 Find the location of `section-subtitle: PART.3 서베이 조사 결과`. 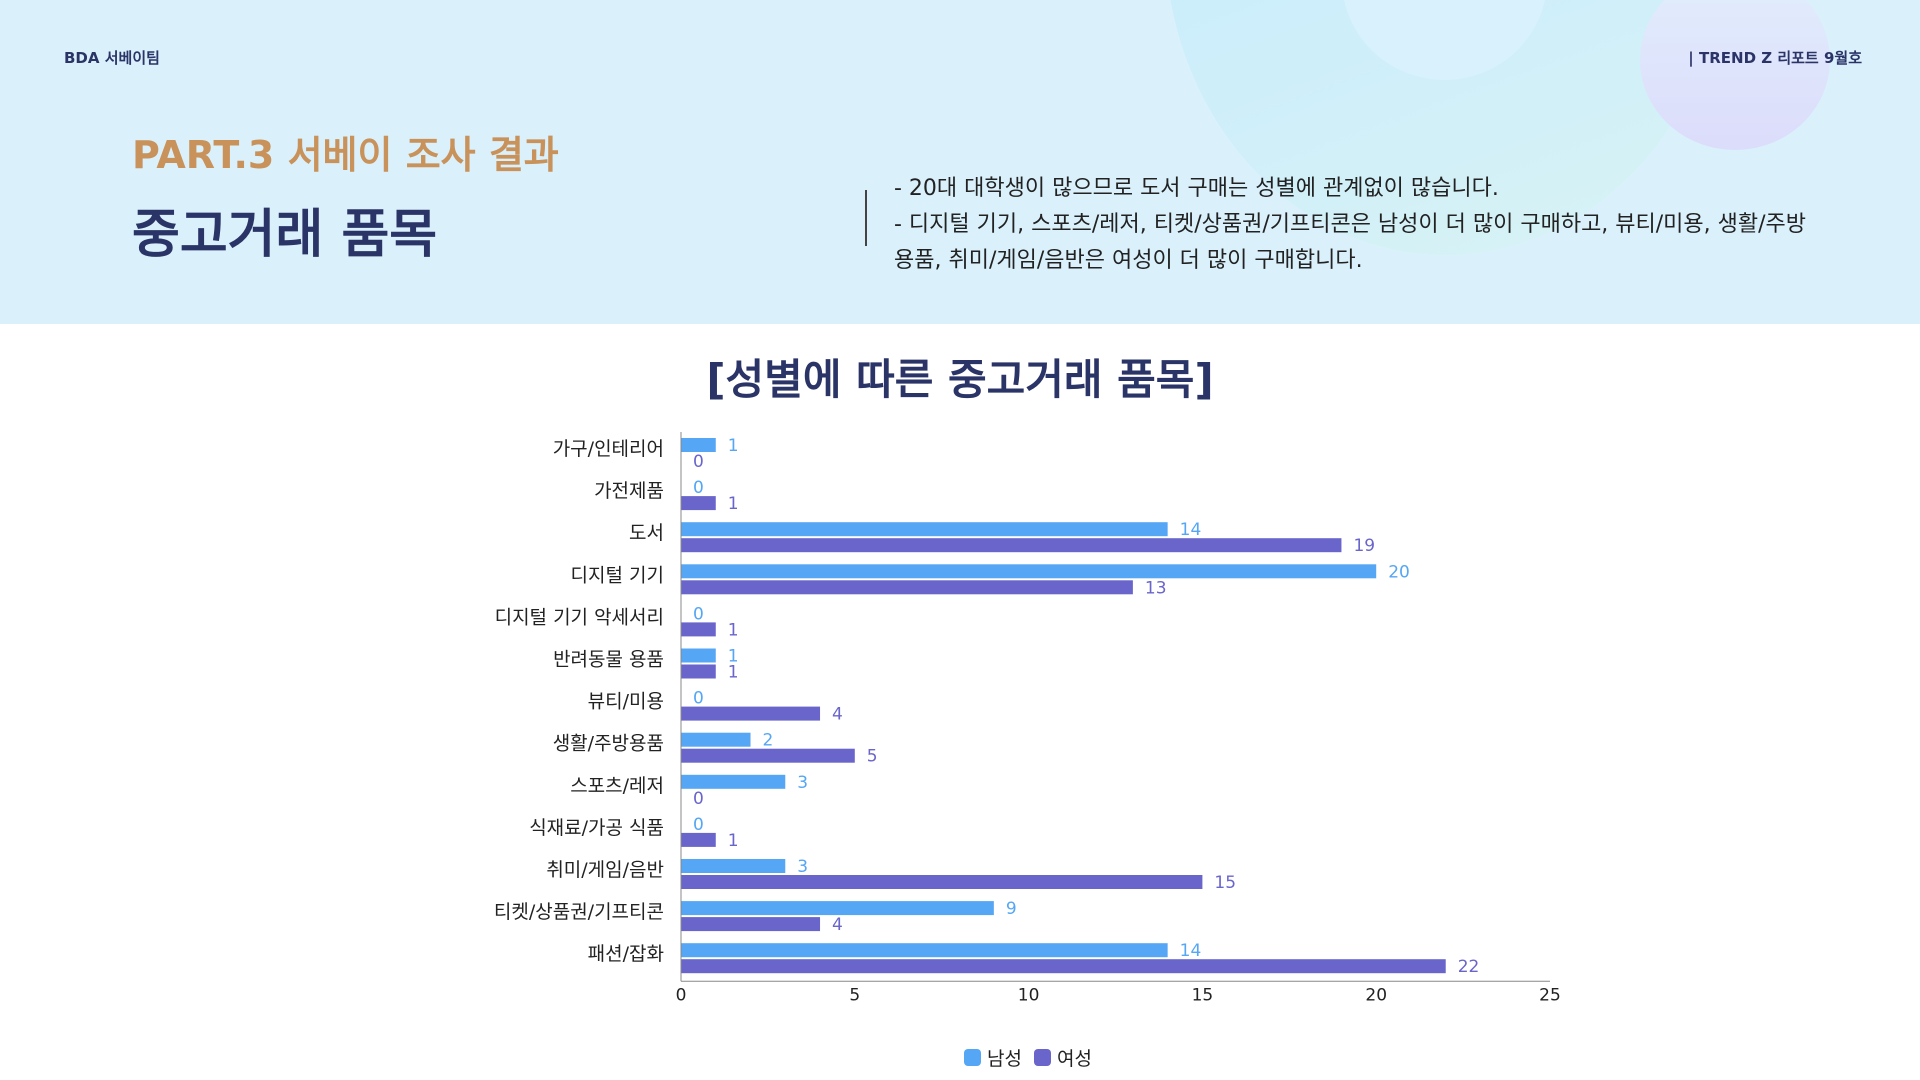

section-subtitle: PART.3 서베이 조사 결과 is located at coordinates (345, 155).